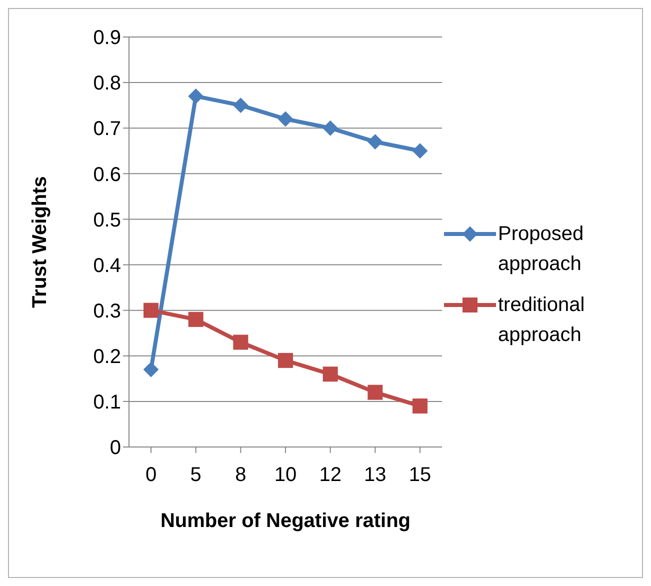 Image resolution: width=651 pixels, height=586 pixels. What do you see at coordinates (285, 475) in the screenshot?
I see `x-tick-label: 10` at bounding box center [285, 475].